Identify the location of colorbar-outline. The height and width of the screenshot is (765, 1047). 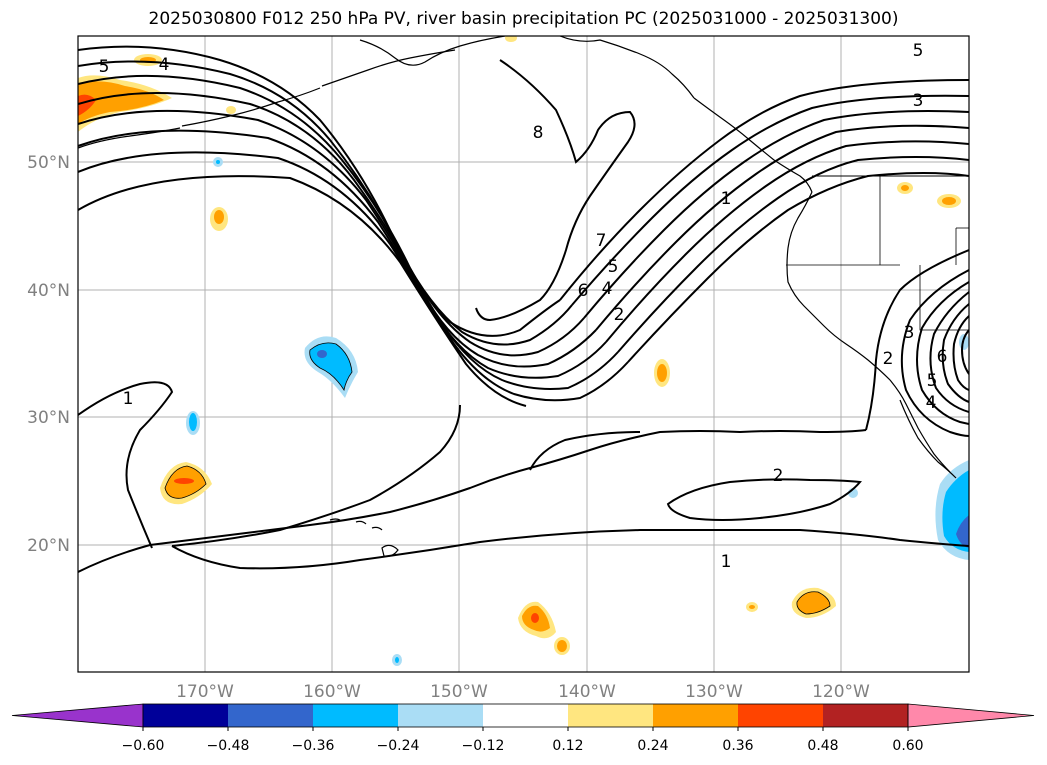
(525, 715).